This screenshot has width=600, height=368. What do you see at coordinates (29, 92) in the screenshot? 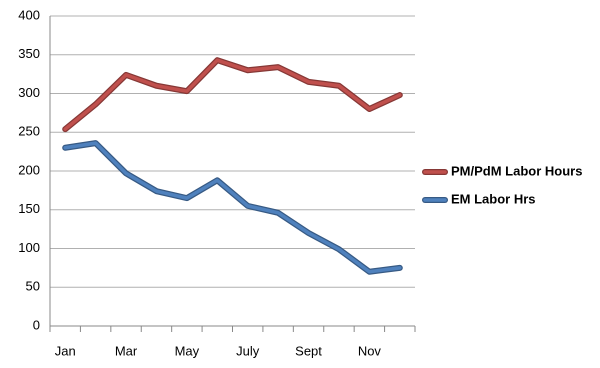
I see `y-tick-label: 300` at bounding box center [29, 92].